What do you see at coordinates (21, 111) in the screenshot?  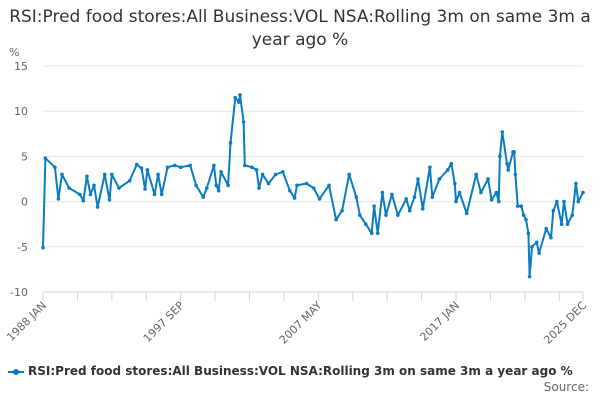 I see `y-tick-label: 10` at bounding box center [21, 111].